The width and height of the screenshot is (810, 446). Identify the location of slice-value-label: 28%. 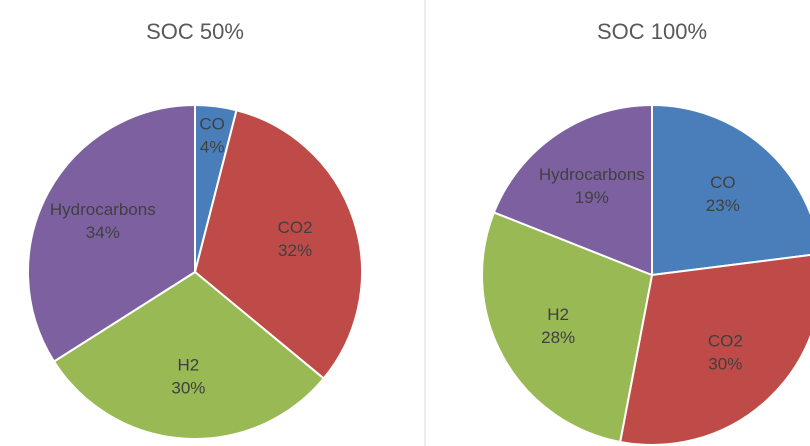
(558, 337).